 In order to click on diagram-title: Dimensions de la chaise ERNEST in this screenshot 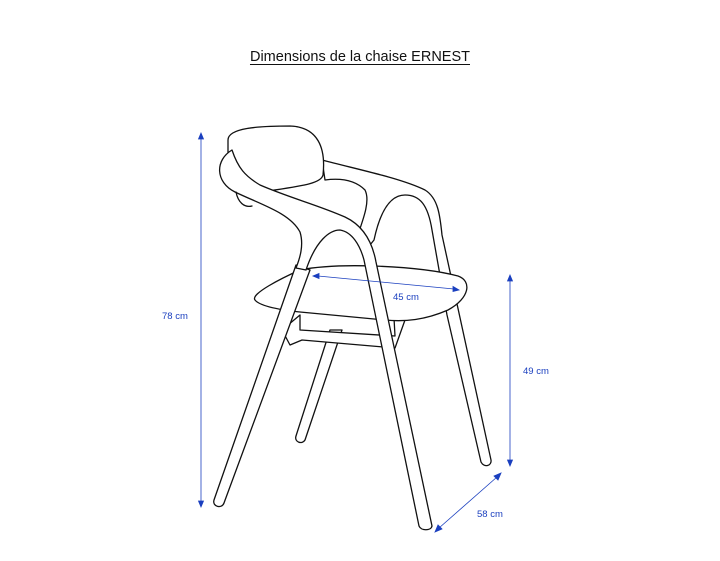, I will do `click(359, 57)`.